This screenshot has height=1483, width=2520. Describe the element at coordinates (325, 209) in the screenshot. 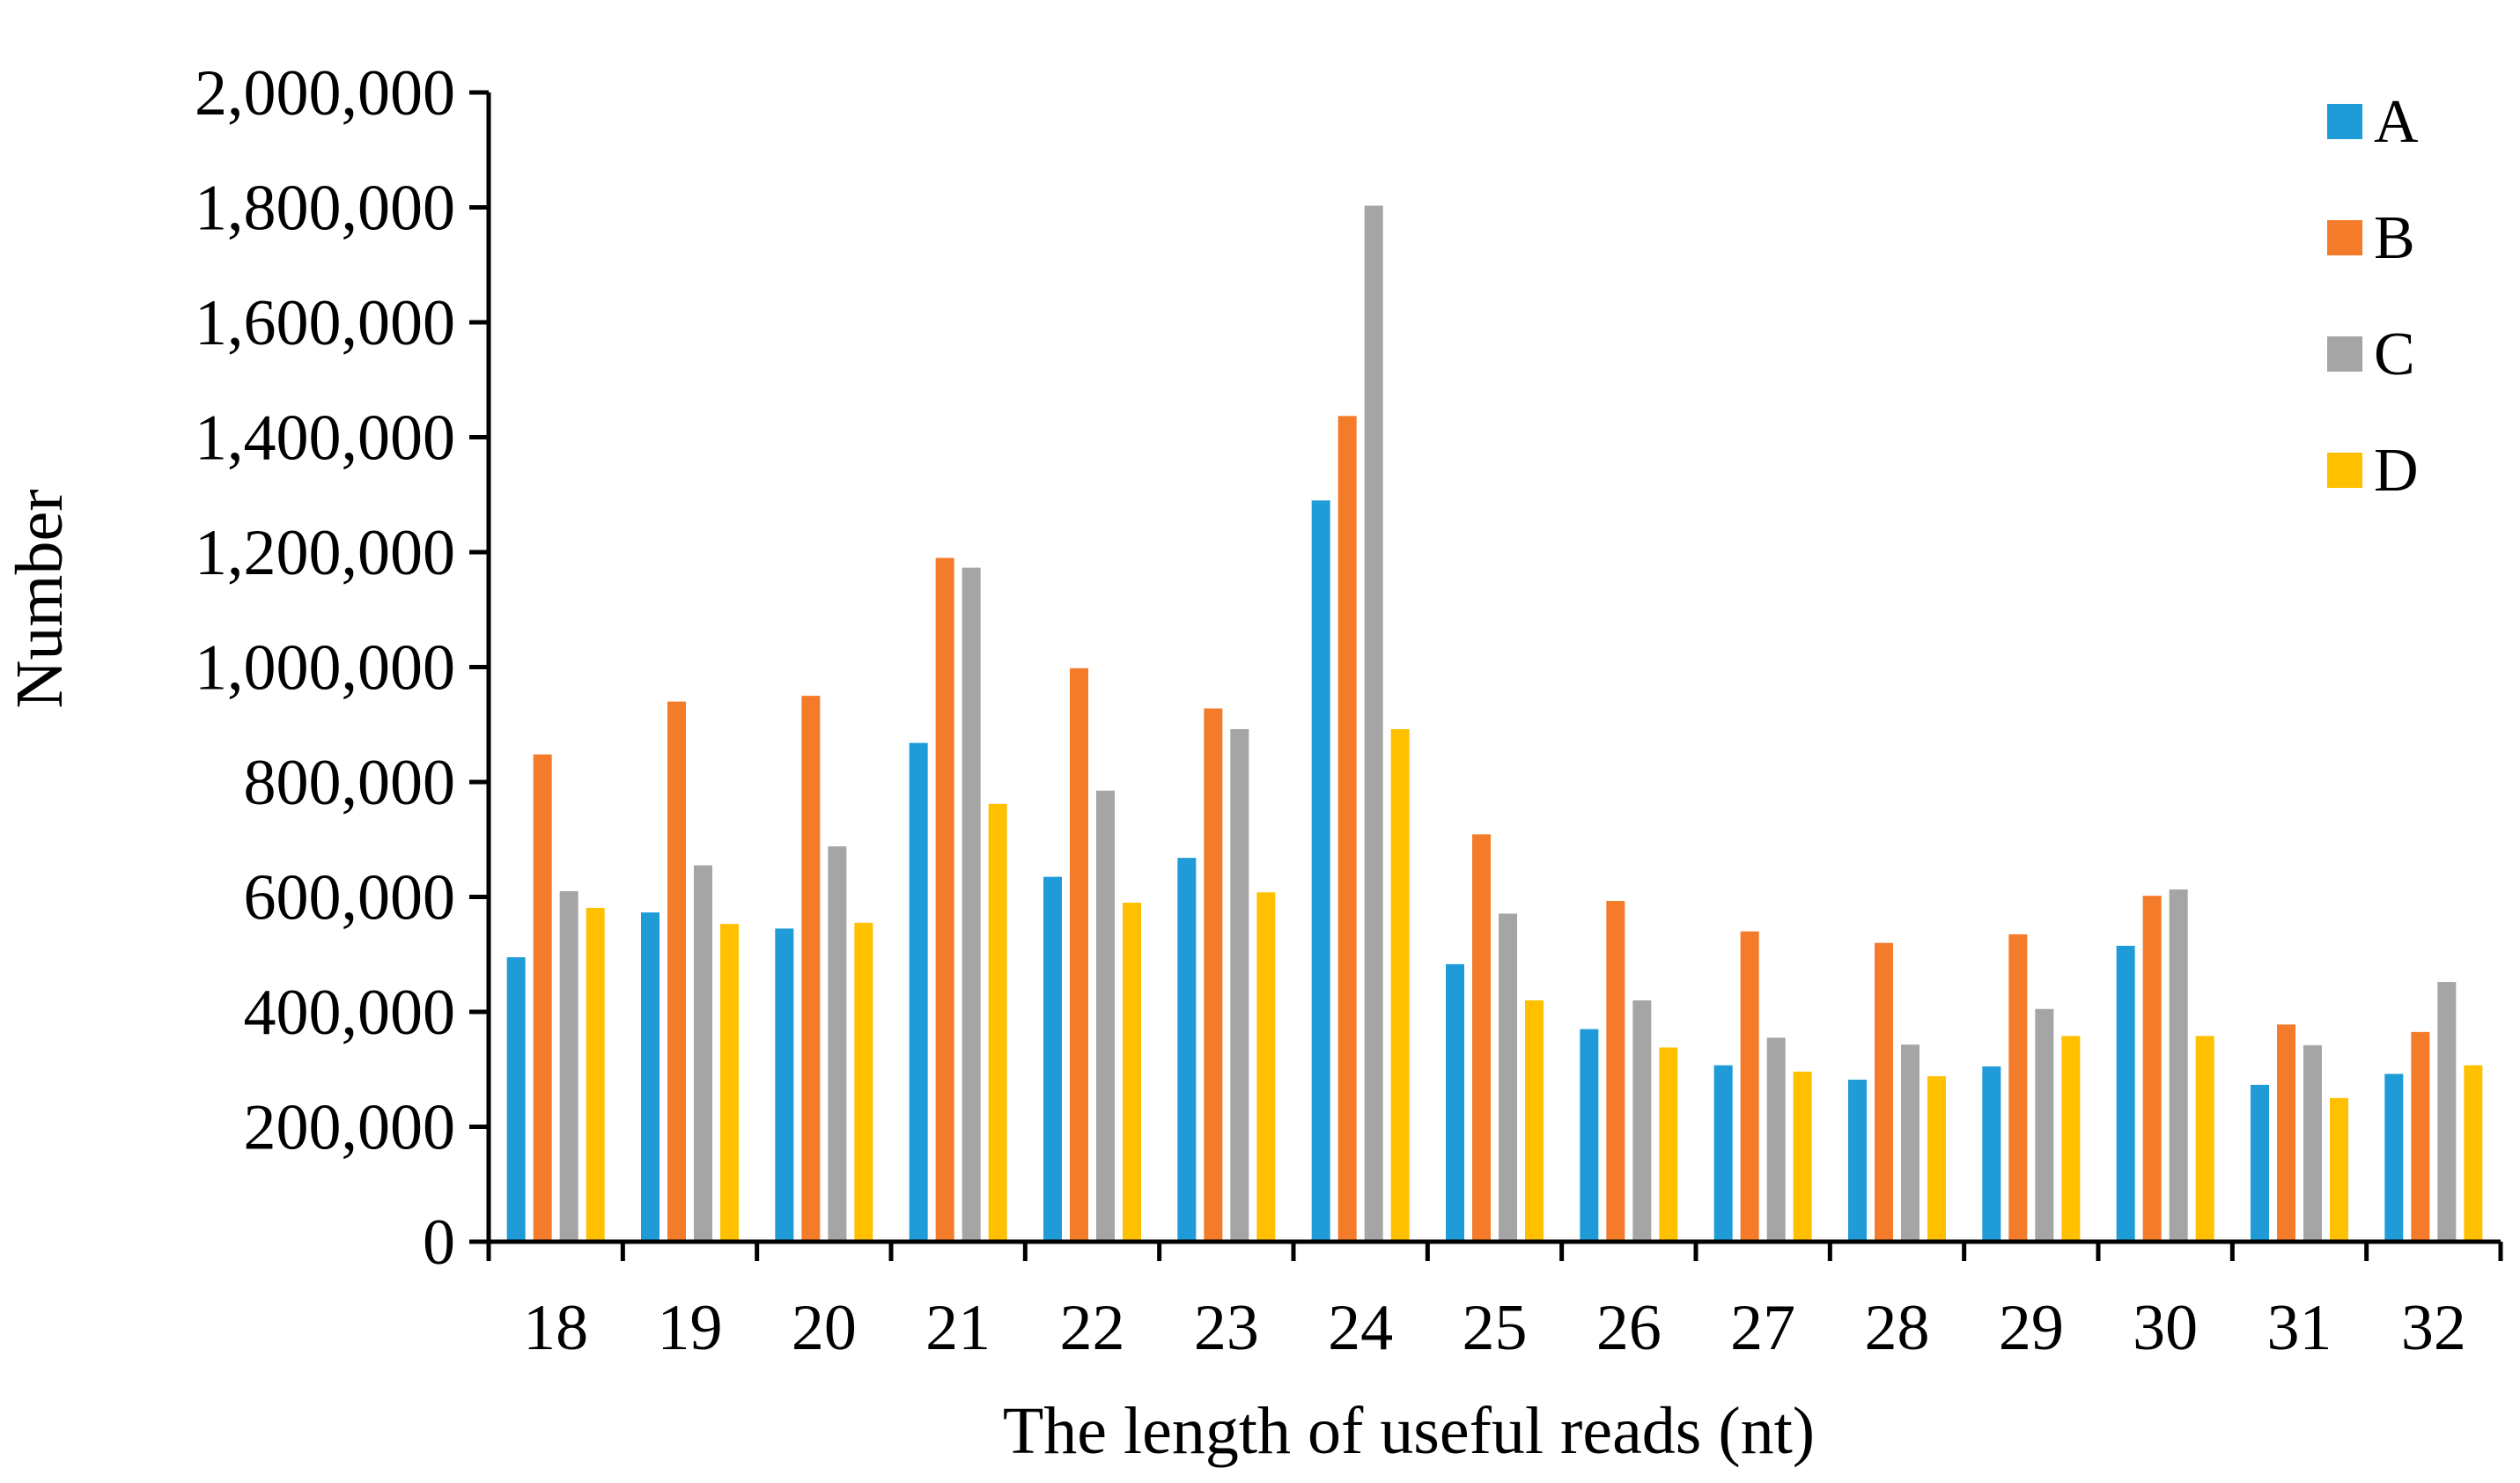

I see `y-tick-label: 1,800,000` at that location.